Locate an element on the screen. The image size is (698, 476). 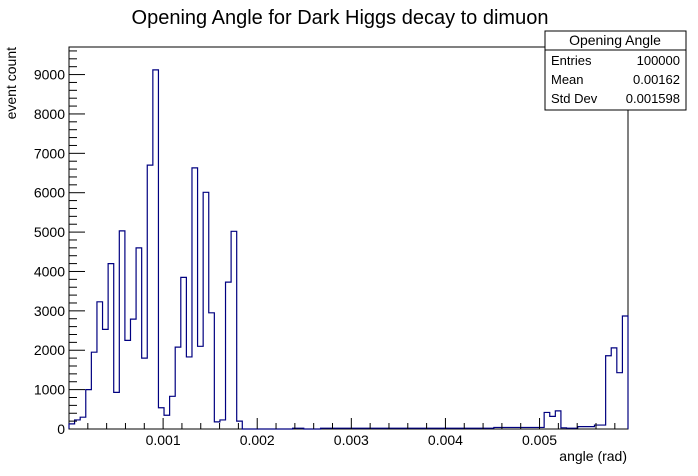
x-tick-label: 0.001 is located at coordinates (163, 440).